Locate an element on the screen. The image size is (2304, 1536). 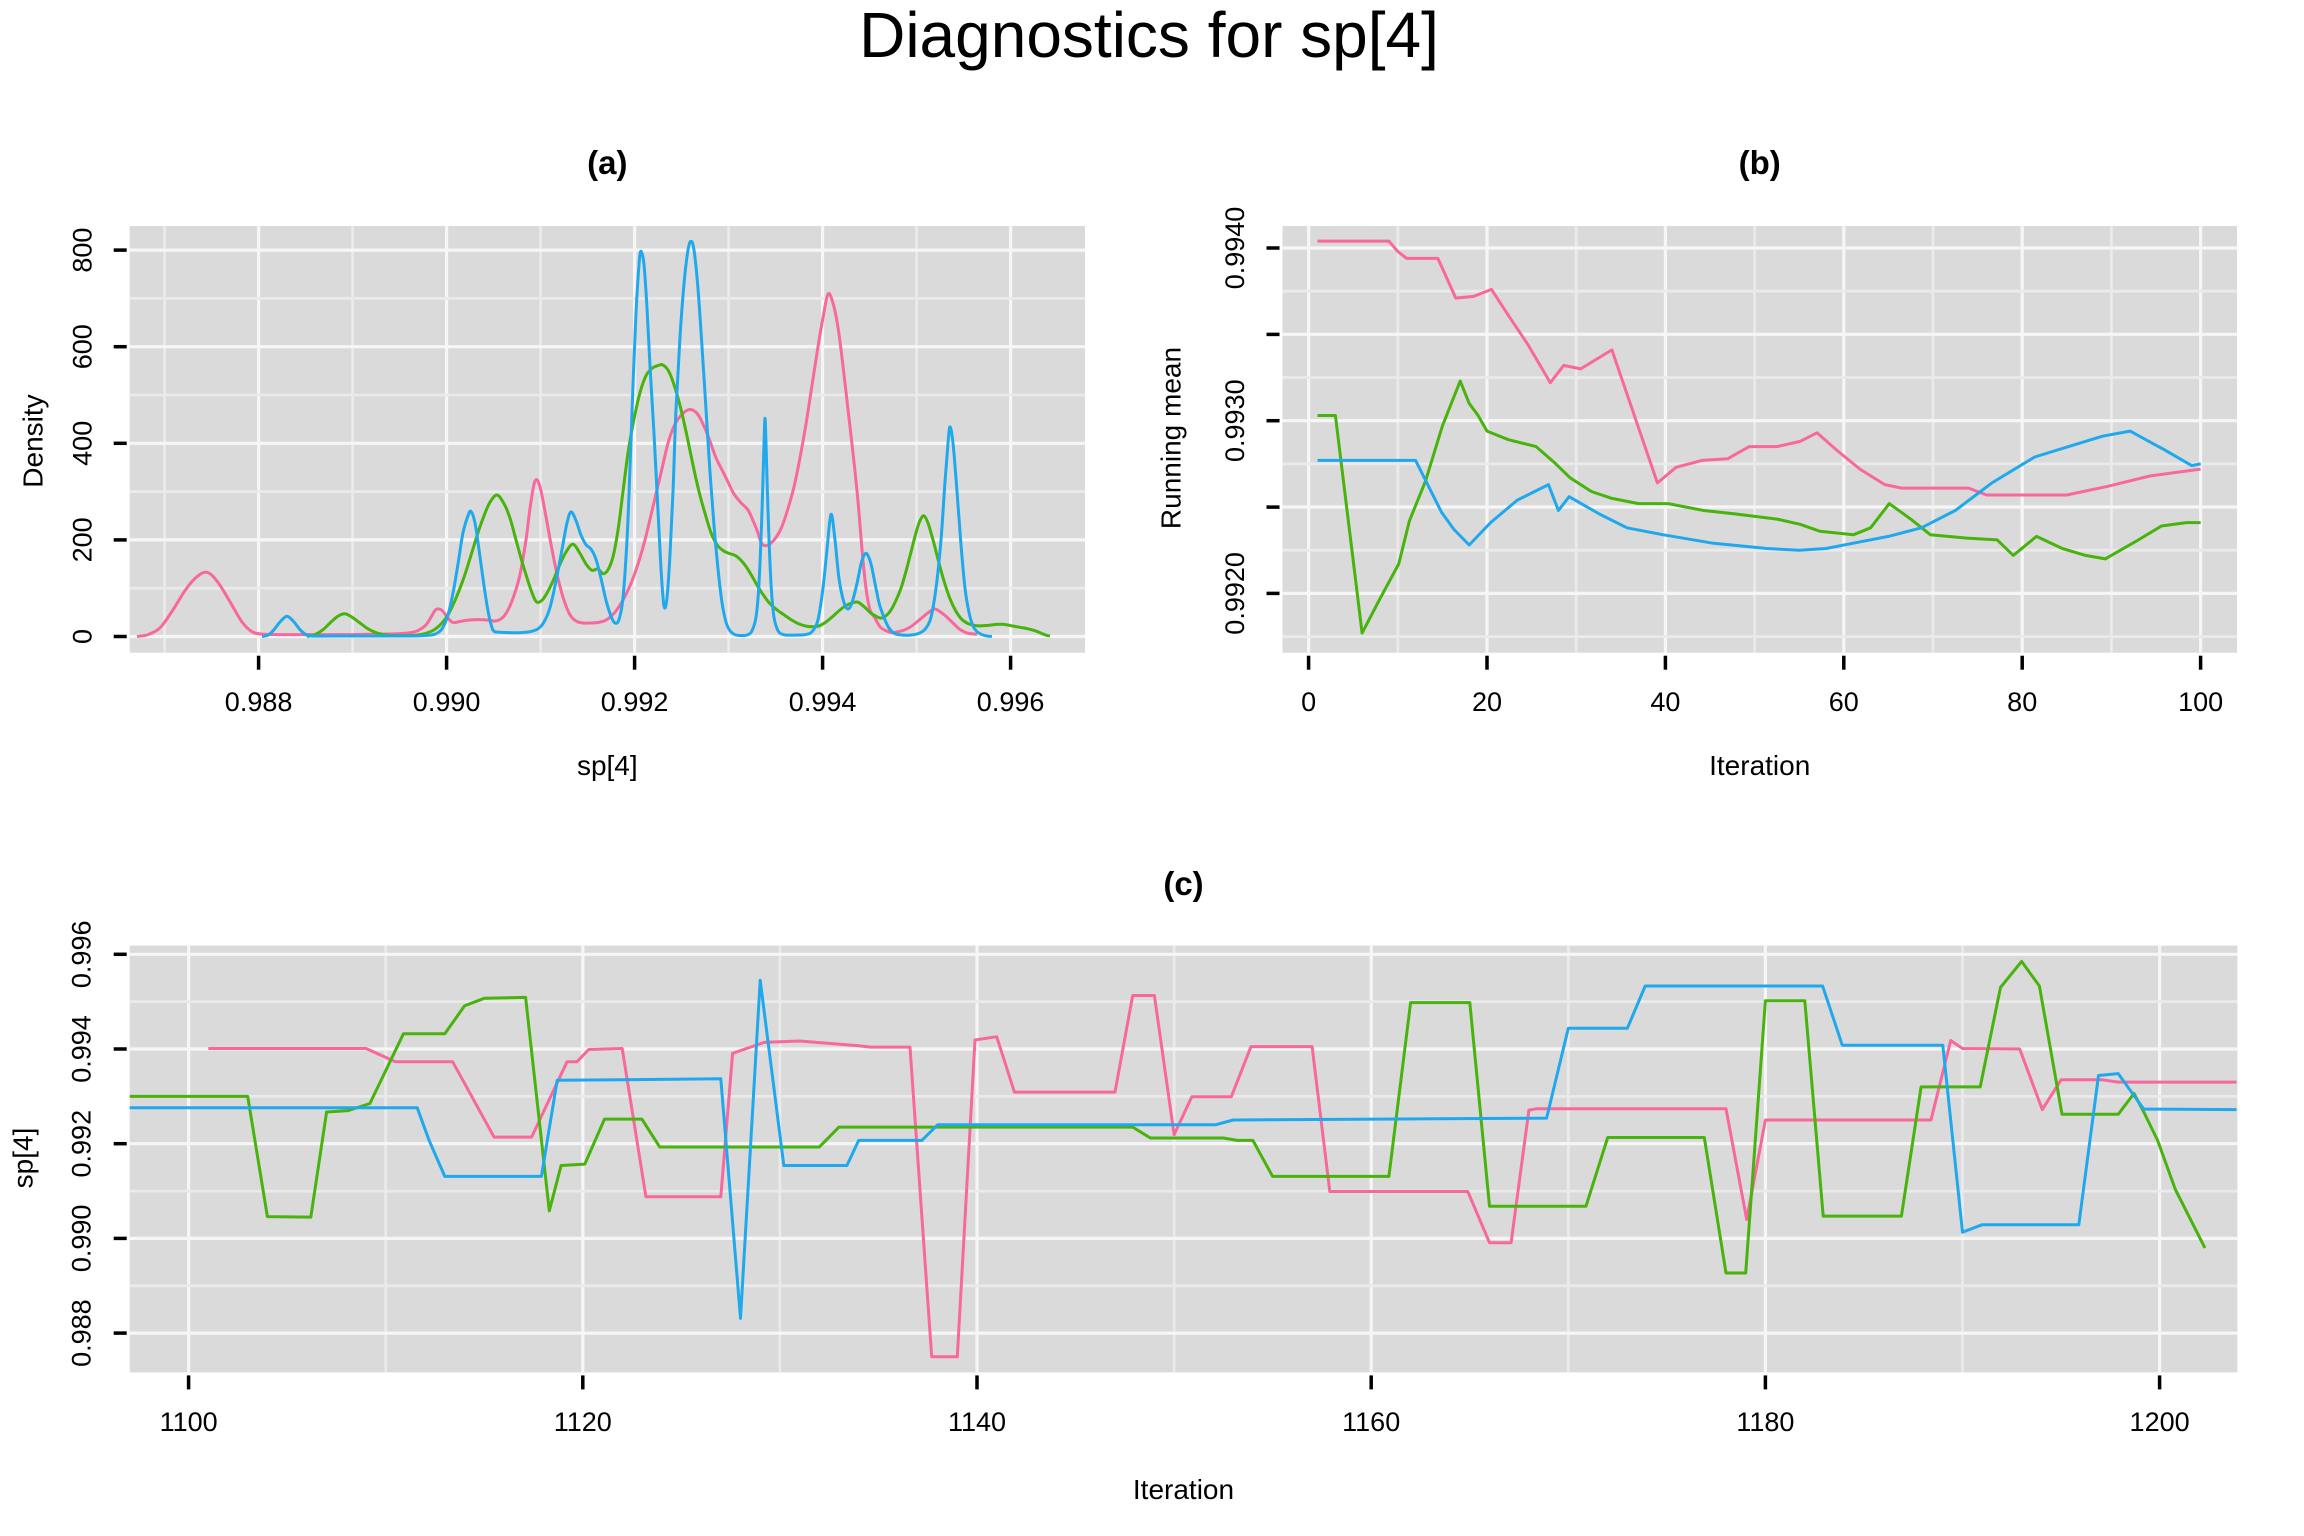
svg-text: (b) is located at coordinates (1760, 162).